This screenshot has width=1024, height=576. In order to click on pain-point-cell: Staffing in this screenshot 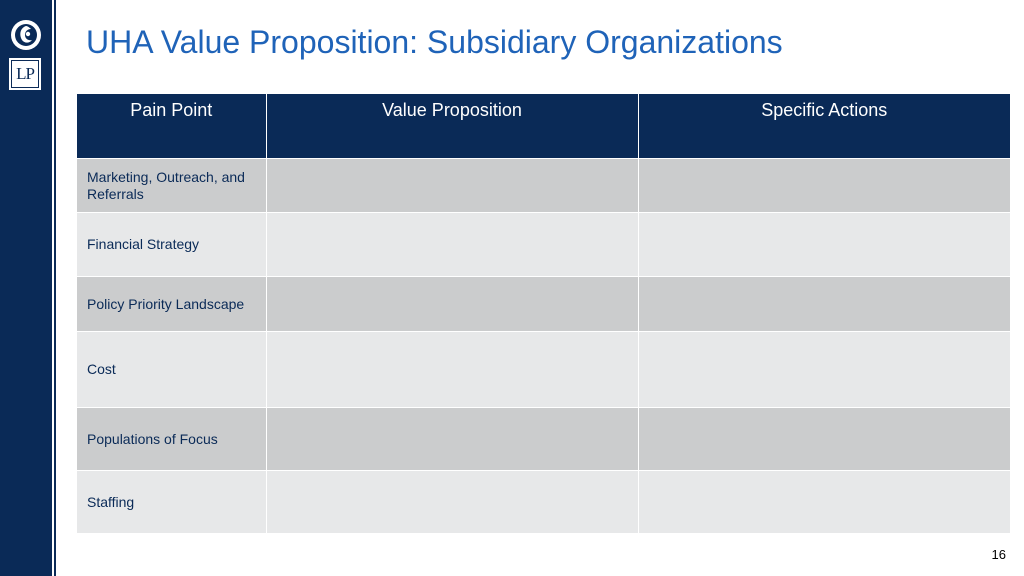, I will do `click(172, 502)`.